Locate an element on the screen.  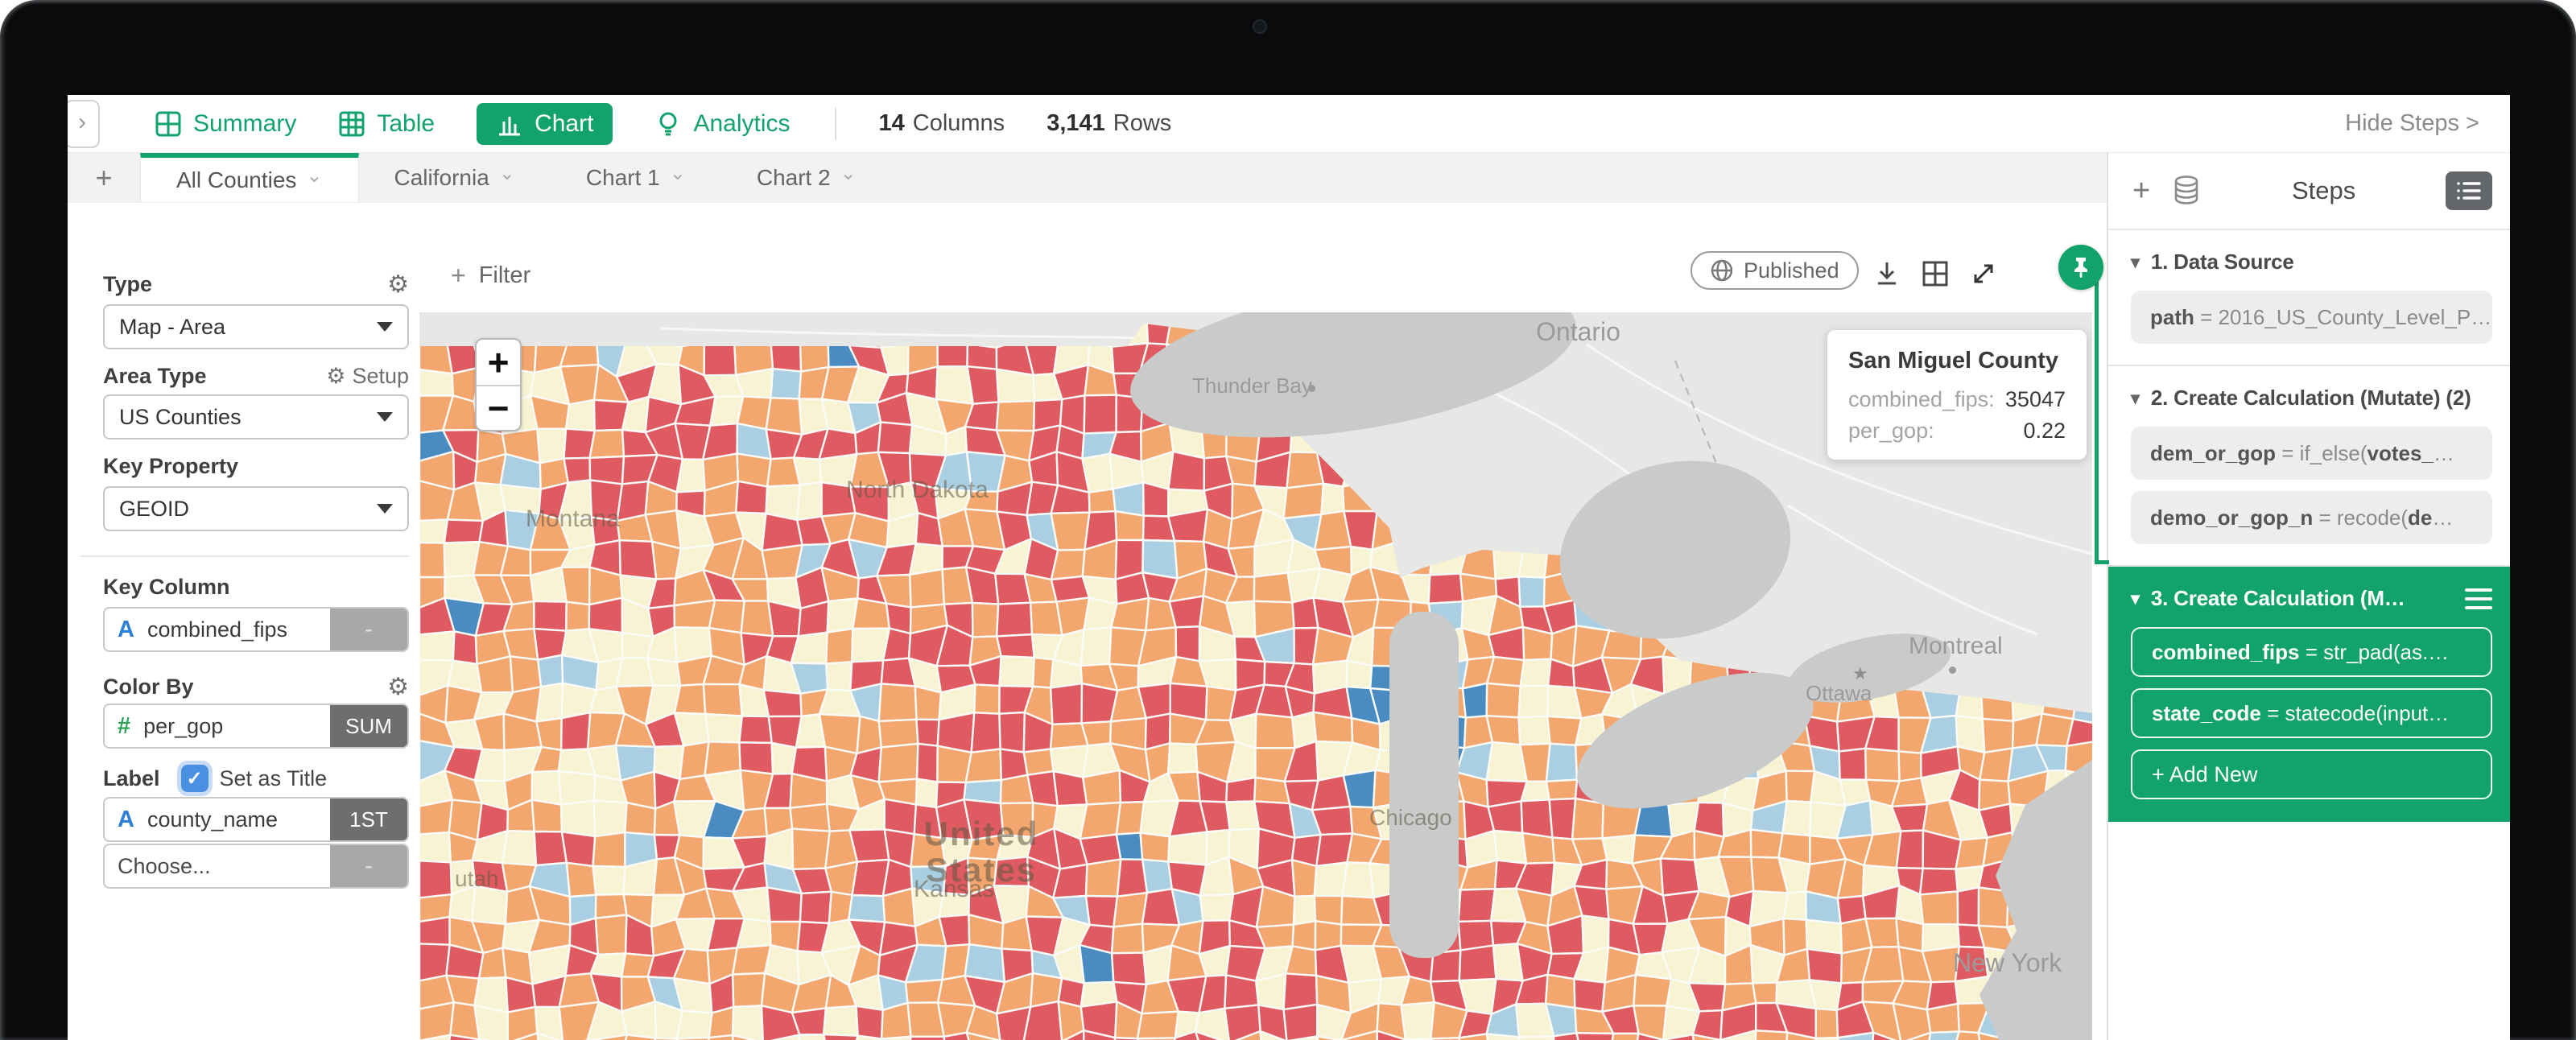
add-new-calculation-button: + Add New is located at coordinates (2311, 774).